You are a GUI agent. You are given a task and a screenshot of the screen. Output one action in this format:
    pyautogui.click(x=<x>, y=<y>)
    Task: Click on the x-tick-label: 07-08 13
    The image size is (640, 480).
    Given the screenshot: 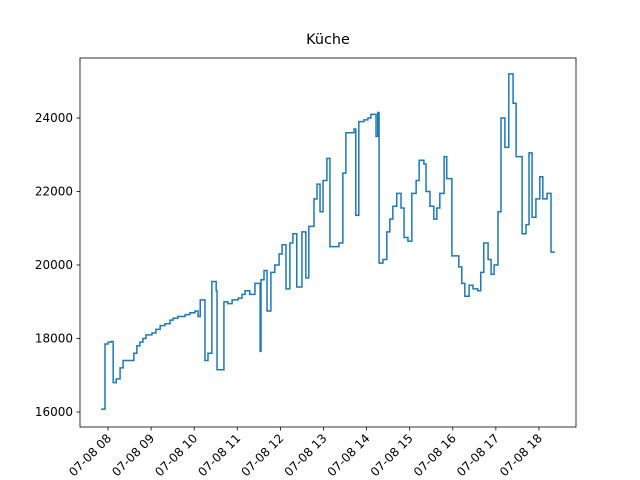 What is the action you would take?
    pyautogui.click(x=306, y=455)
    